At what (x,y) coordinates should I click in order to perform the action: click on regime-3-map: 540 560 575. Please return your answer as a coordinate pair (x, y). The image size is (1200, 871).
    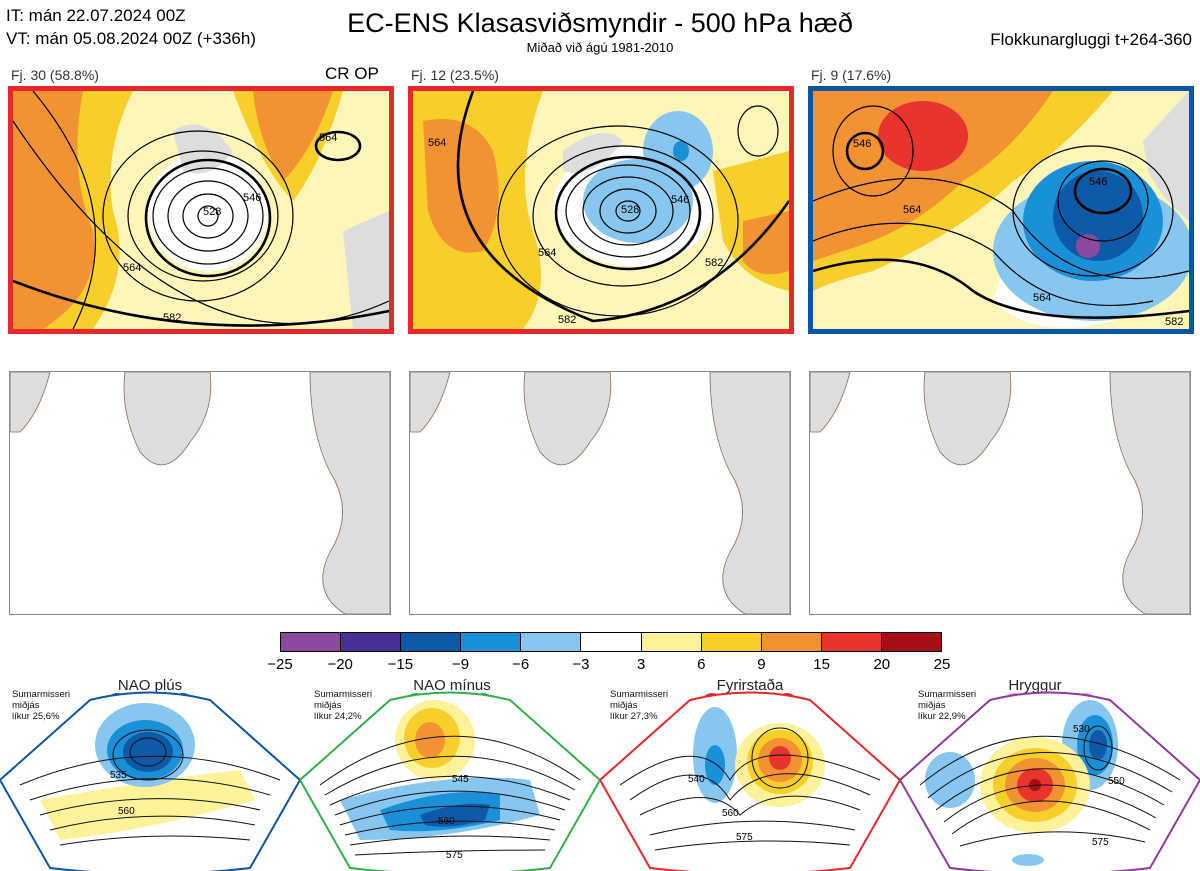
    Looking at the image, I should click on (750, 781).